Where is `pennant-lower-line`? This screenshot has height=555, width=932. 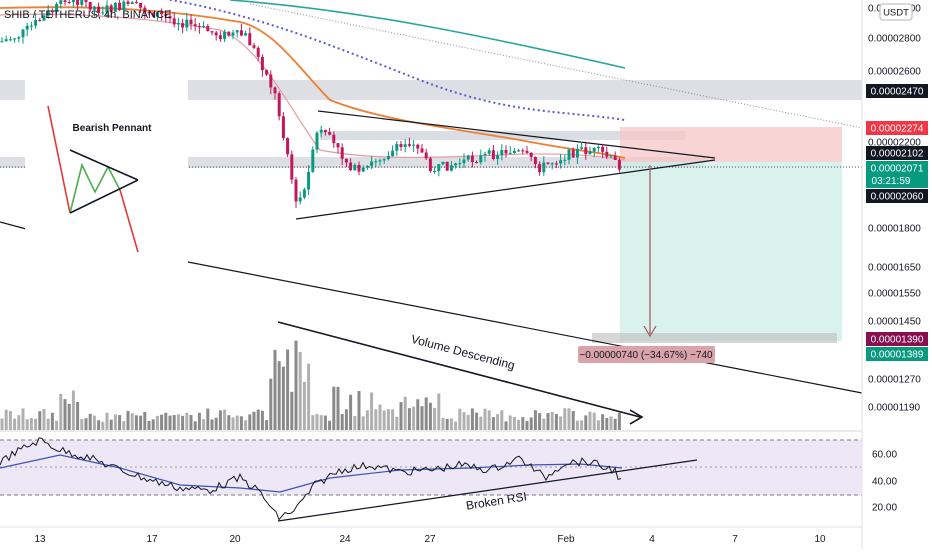
pennant-lower-line is located at coordinates (505, 189).